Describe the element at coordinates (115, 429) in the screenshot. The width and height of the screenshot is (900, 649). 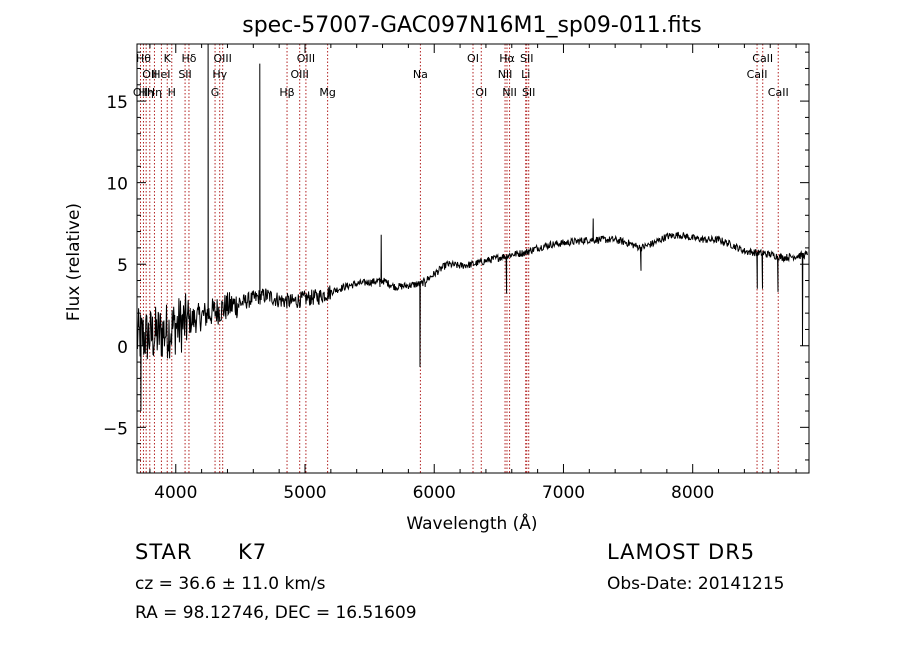
I see `y-tick-label: −5` at that location.